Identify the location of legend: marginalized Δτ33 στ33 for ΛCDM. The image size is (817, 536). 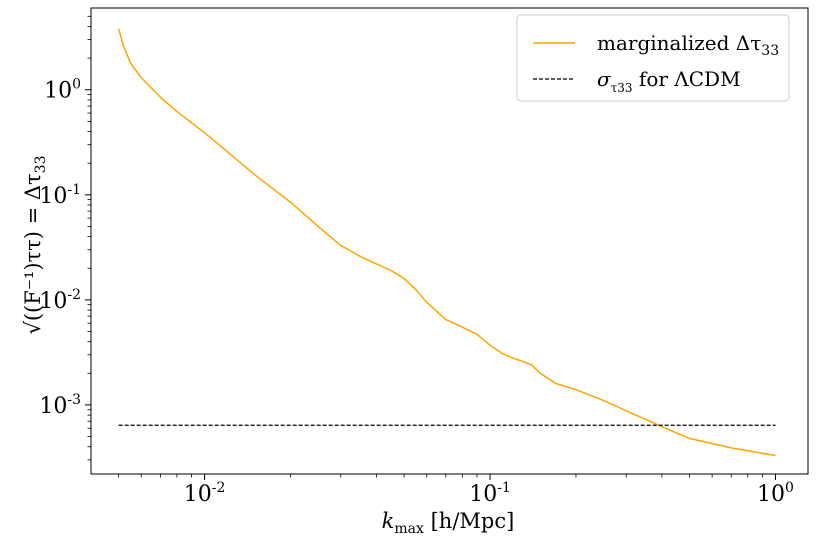
(653, 58).